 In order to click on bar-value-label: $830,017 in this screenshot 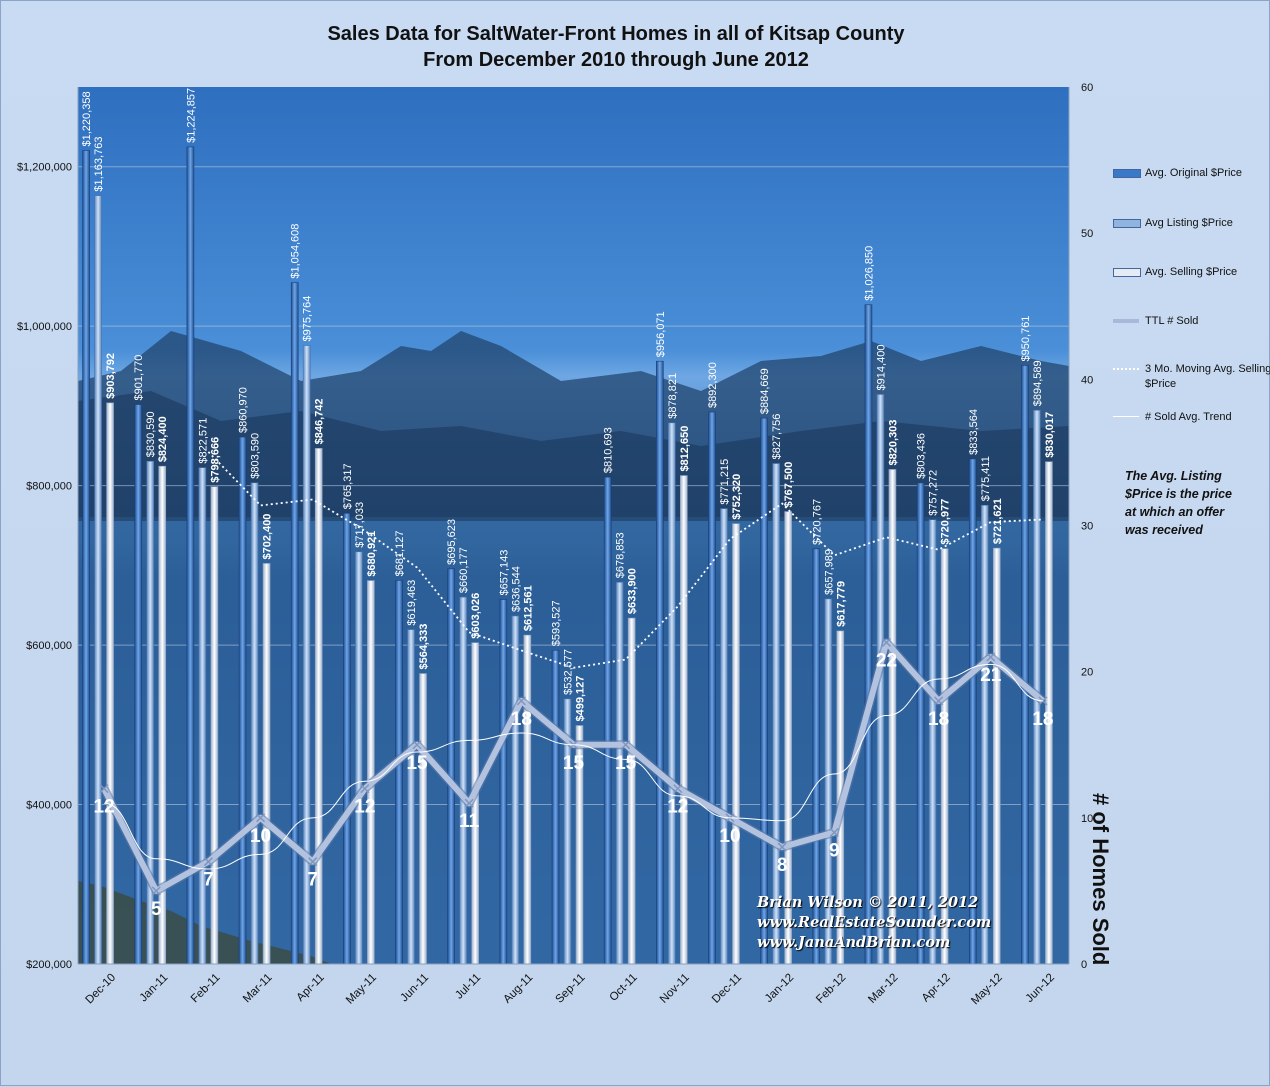, I will do `click(1050, 435)`.